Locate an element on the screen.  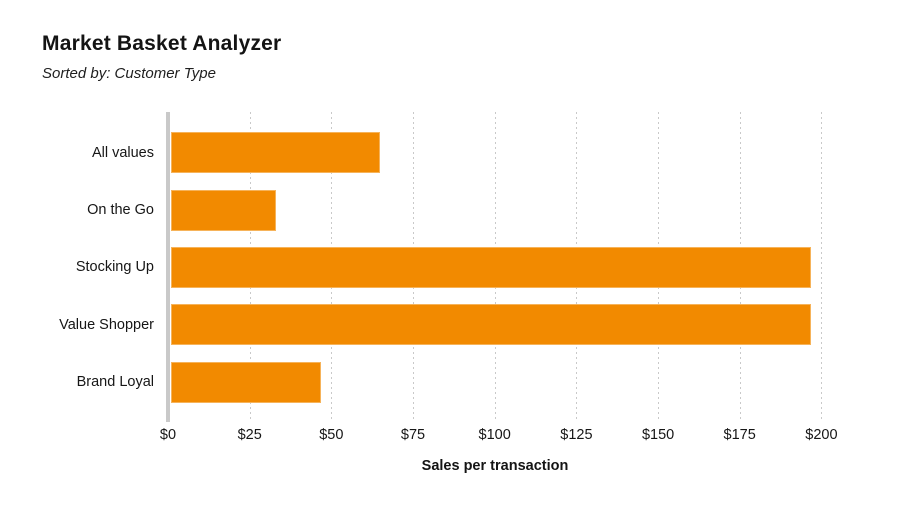
bar-row: Stocking Up is located at coordinates (462, 267).